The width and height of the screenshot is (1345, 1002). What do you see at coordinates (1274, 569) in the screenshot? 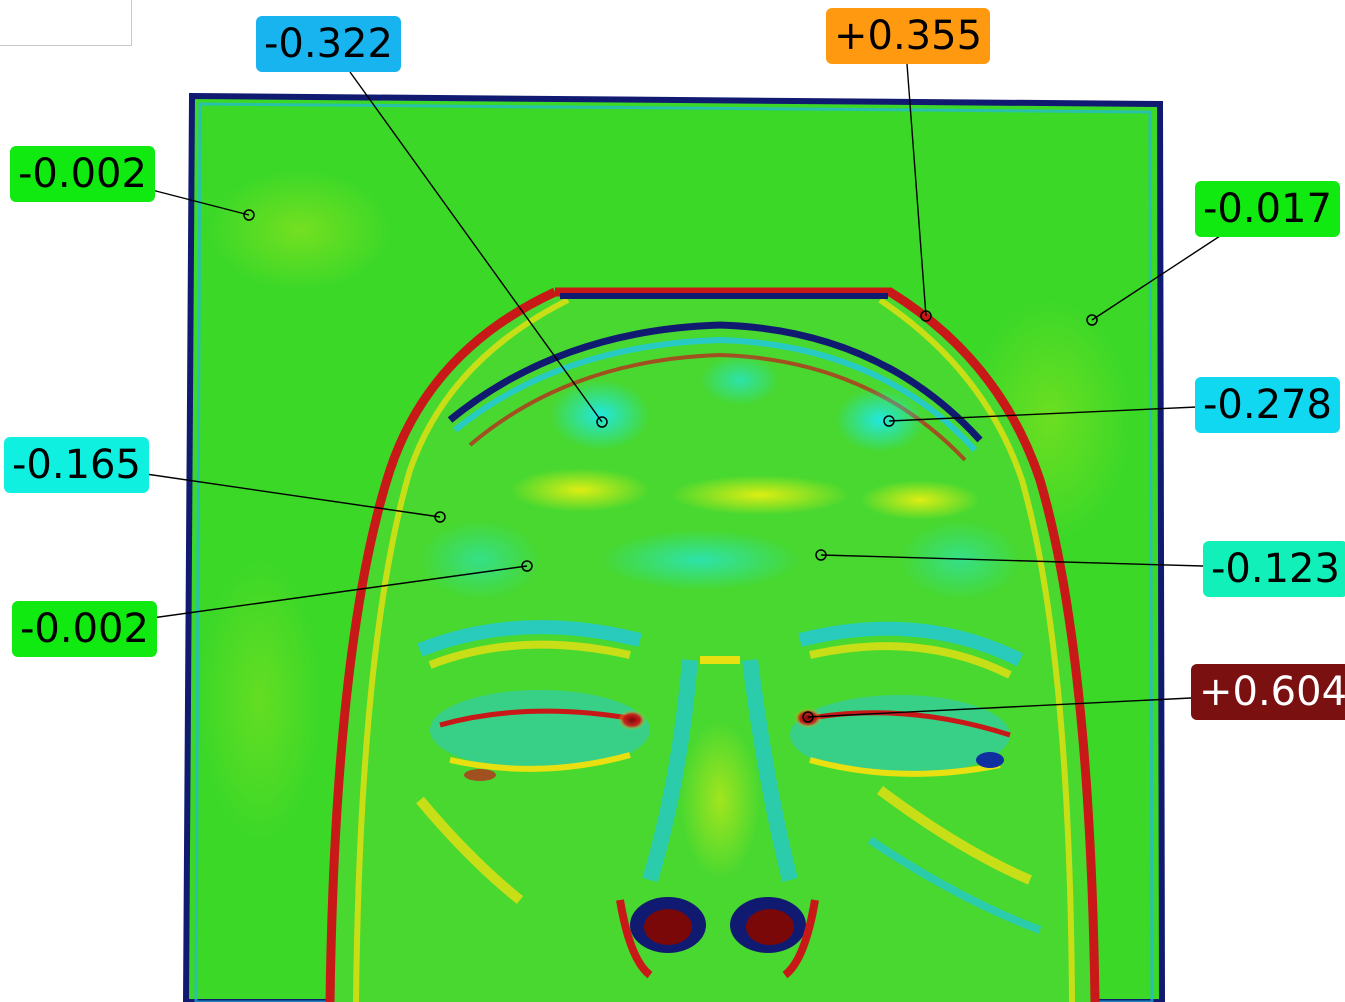
I see `deviation-label: -0.123` at bounding box center [1274, 569].